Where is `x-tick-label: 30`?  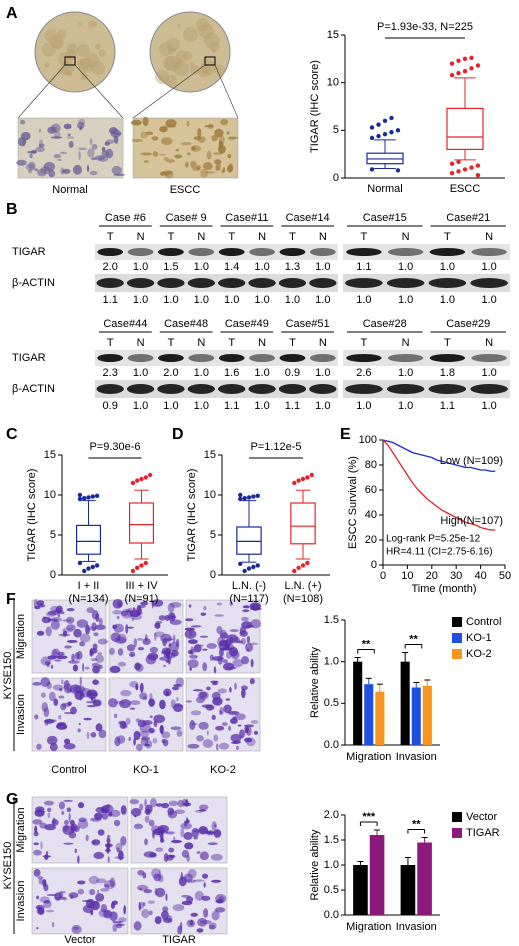
x-tick-label: 30 is located at coordinates (456, 576).